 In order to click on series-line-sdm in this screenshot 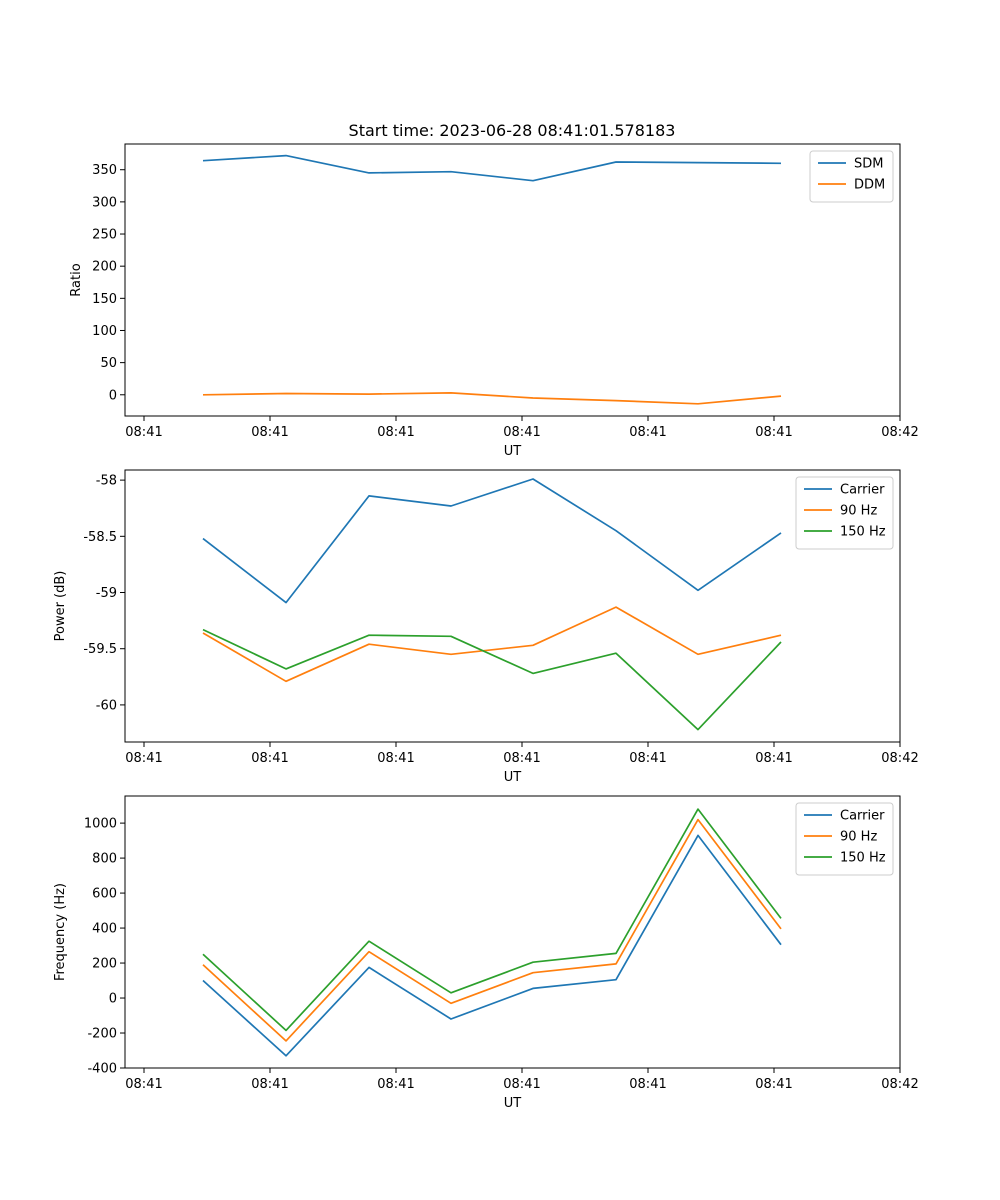, I will do `click(492, 168)`.